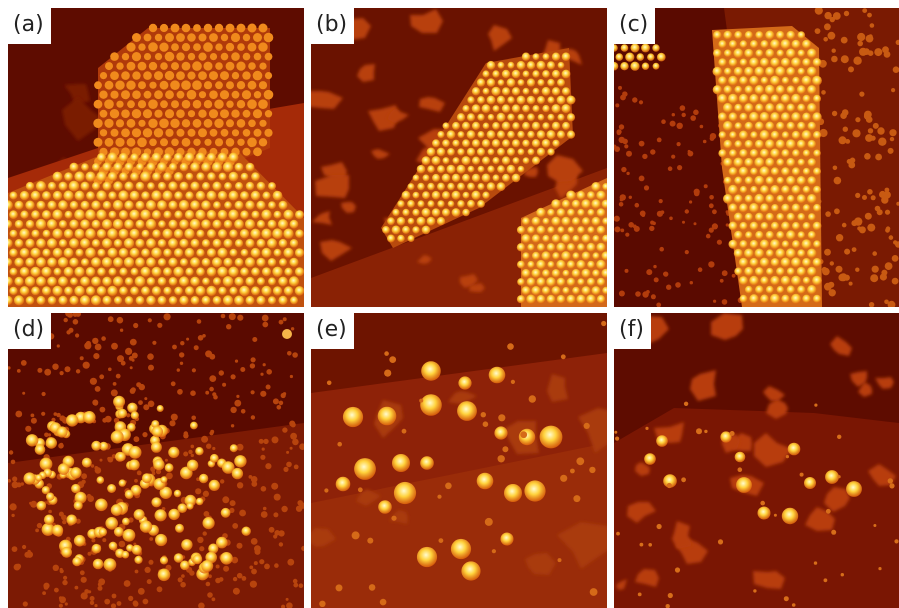 The width and height of the screenshot is (899, 608). What do you see at coordinates (333, 26) in the screenshot?
I see `panel-b-label: (b)` at bounding box center [333, 26].